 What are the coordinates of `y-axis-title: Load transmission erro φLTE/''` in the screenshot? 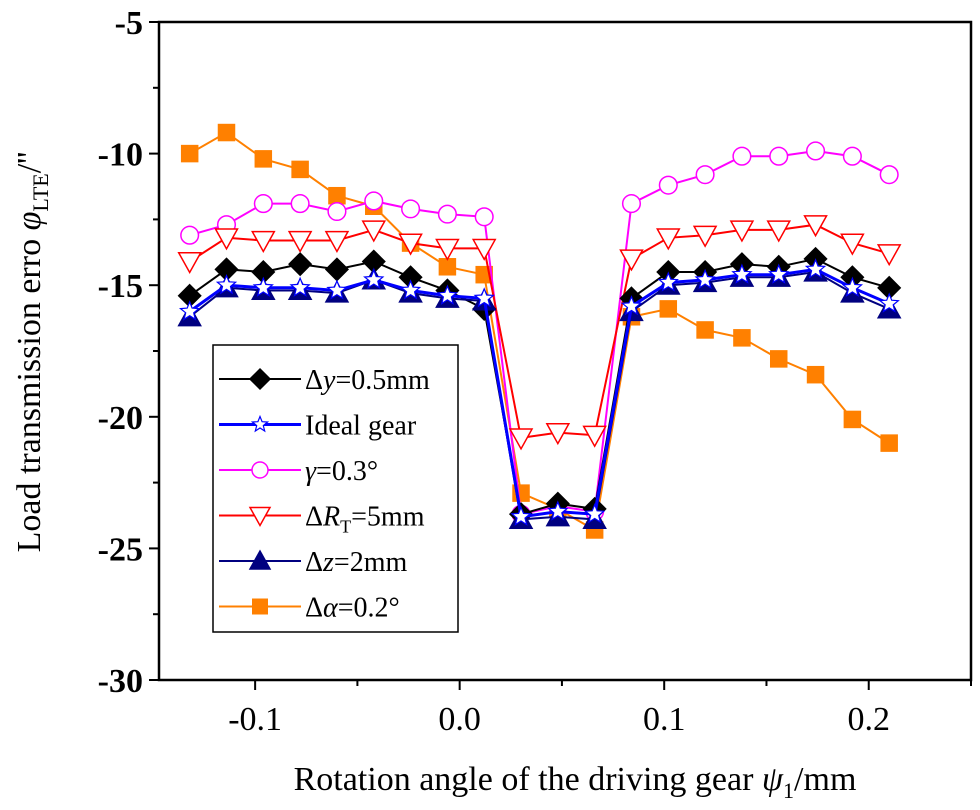 It's located at (32, 352).